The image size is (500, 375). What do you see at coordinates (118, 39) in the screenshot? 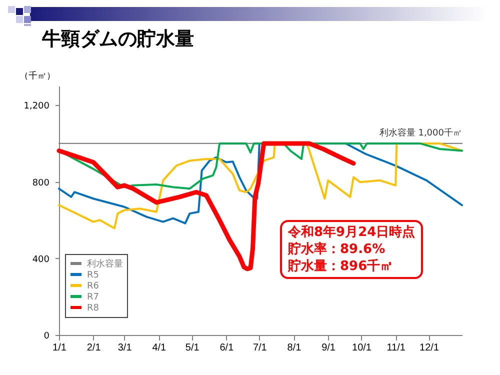
I see `chart-title: 牛頸ダムの貯水量` at bounding box center [118, 39].